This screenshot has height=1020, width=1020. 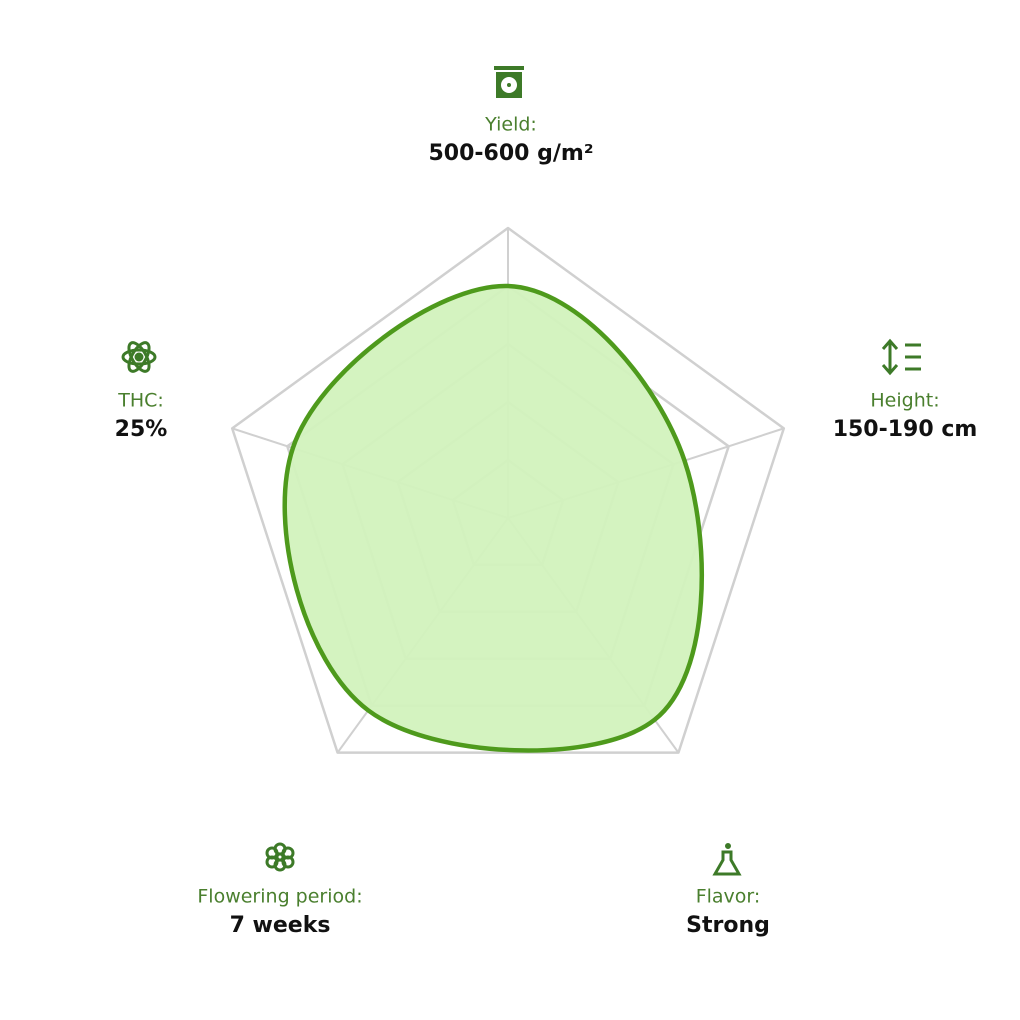 What do you see at coordinates (509, 82) in the screenshot?
I see `scale-icon` at bounding box center [509, 82].